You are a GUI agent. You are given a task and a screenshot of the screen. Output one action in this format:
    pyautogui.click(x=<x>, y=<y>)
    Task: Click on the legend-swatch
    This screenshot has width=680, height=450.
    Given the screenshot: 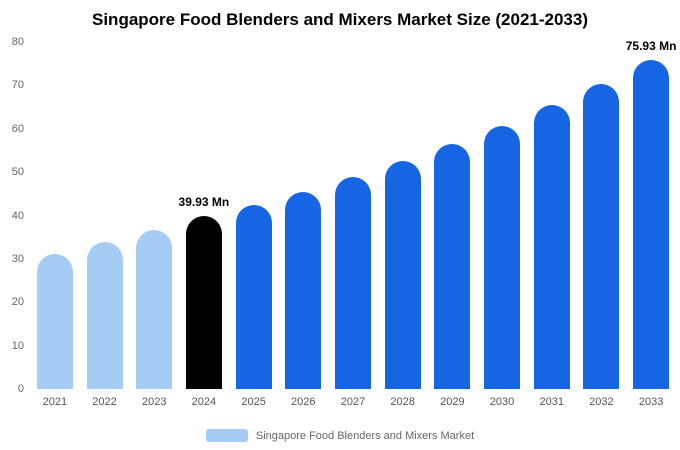 What is the action you would take?
    pyautogui.click(x=226, y=435)
    